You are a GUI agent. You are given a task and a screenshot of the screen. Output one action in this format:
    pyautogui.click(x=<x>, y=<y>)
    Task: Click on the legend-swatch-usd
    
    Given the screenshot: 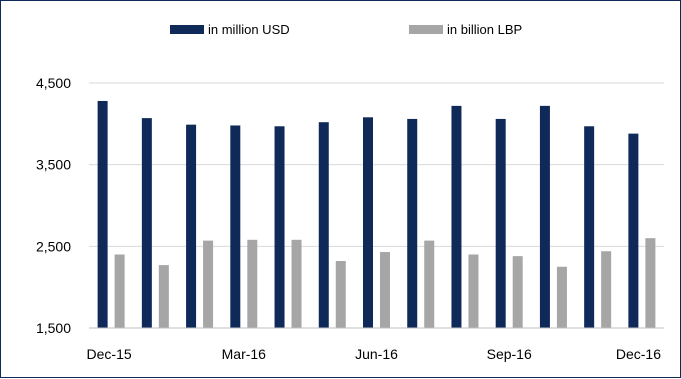 What is the action you would take?
    pyautogui.click(x=187, y=29)
    